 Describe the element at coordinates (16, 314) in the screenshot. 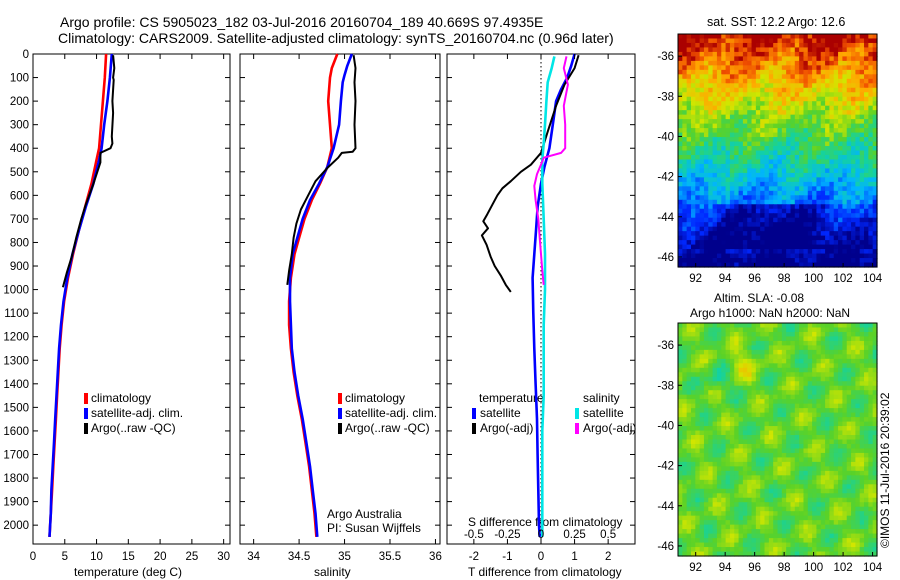

I see `depth-tick-label: 1100` at that location.